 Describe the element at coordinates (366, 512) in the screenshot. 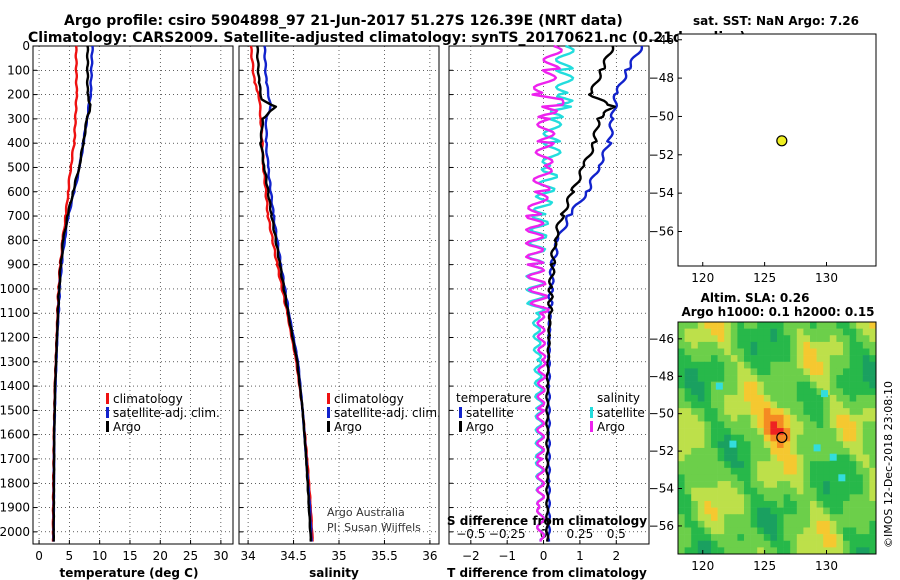

I see `credit-argo-australia: Argo Australia` at that location.